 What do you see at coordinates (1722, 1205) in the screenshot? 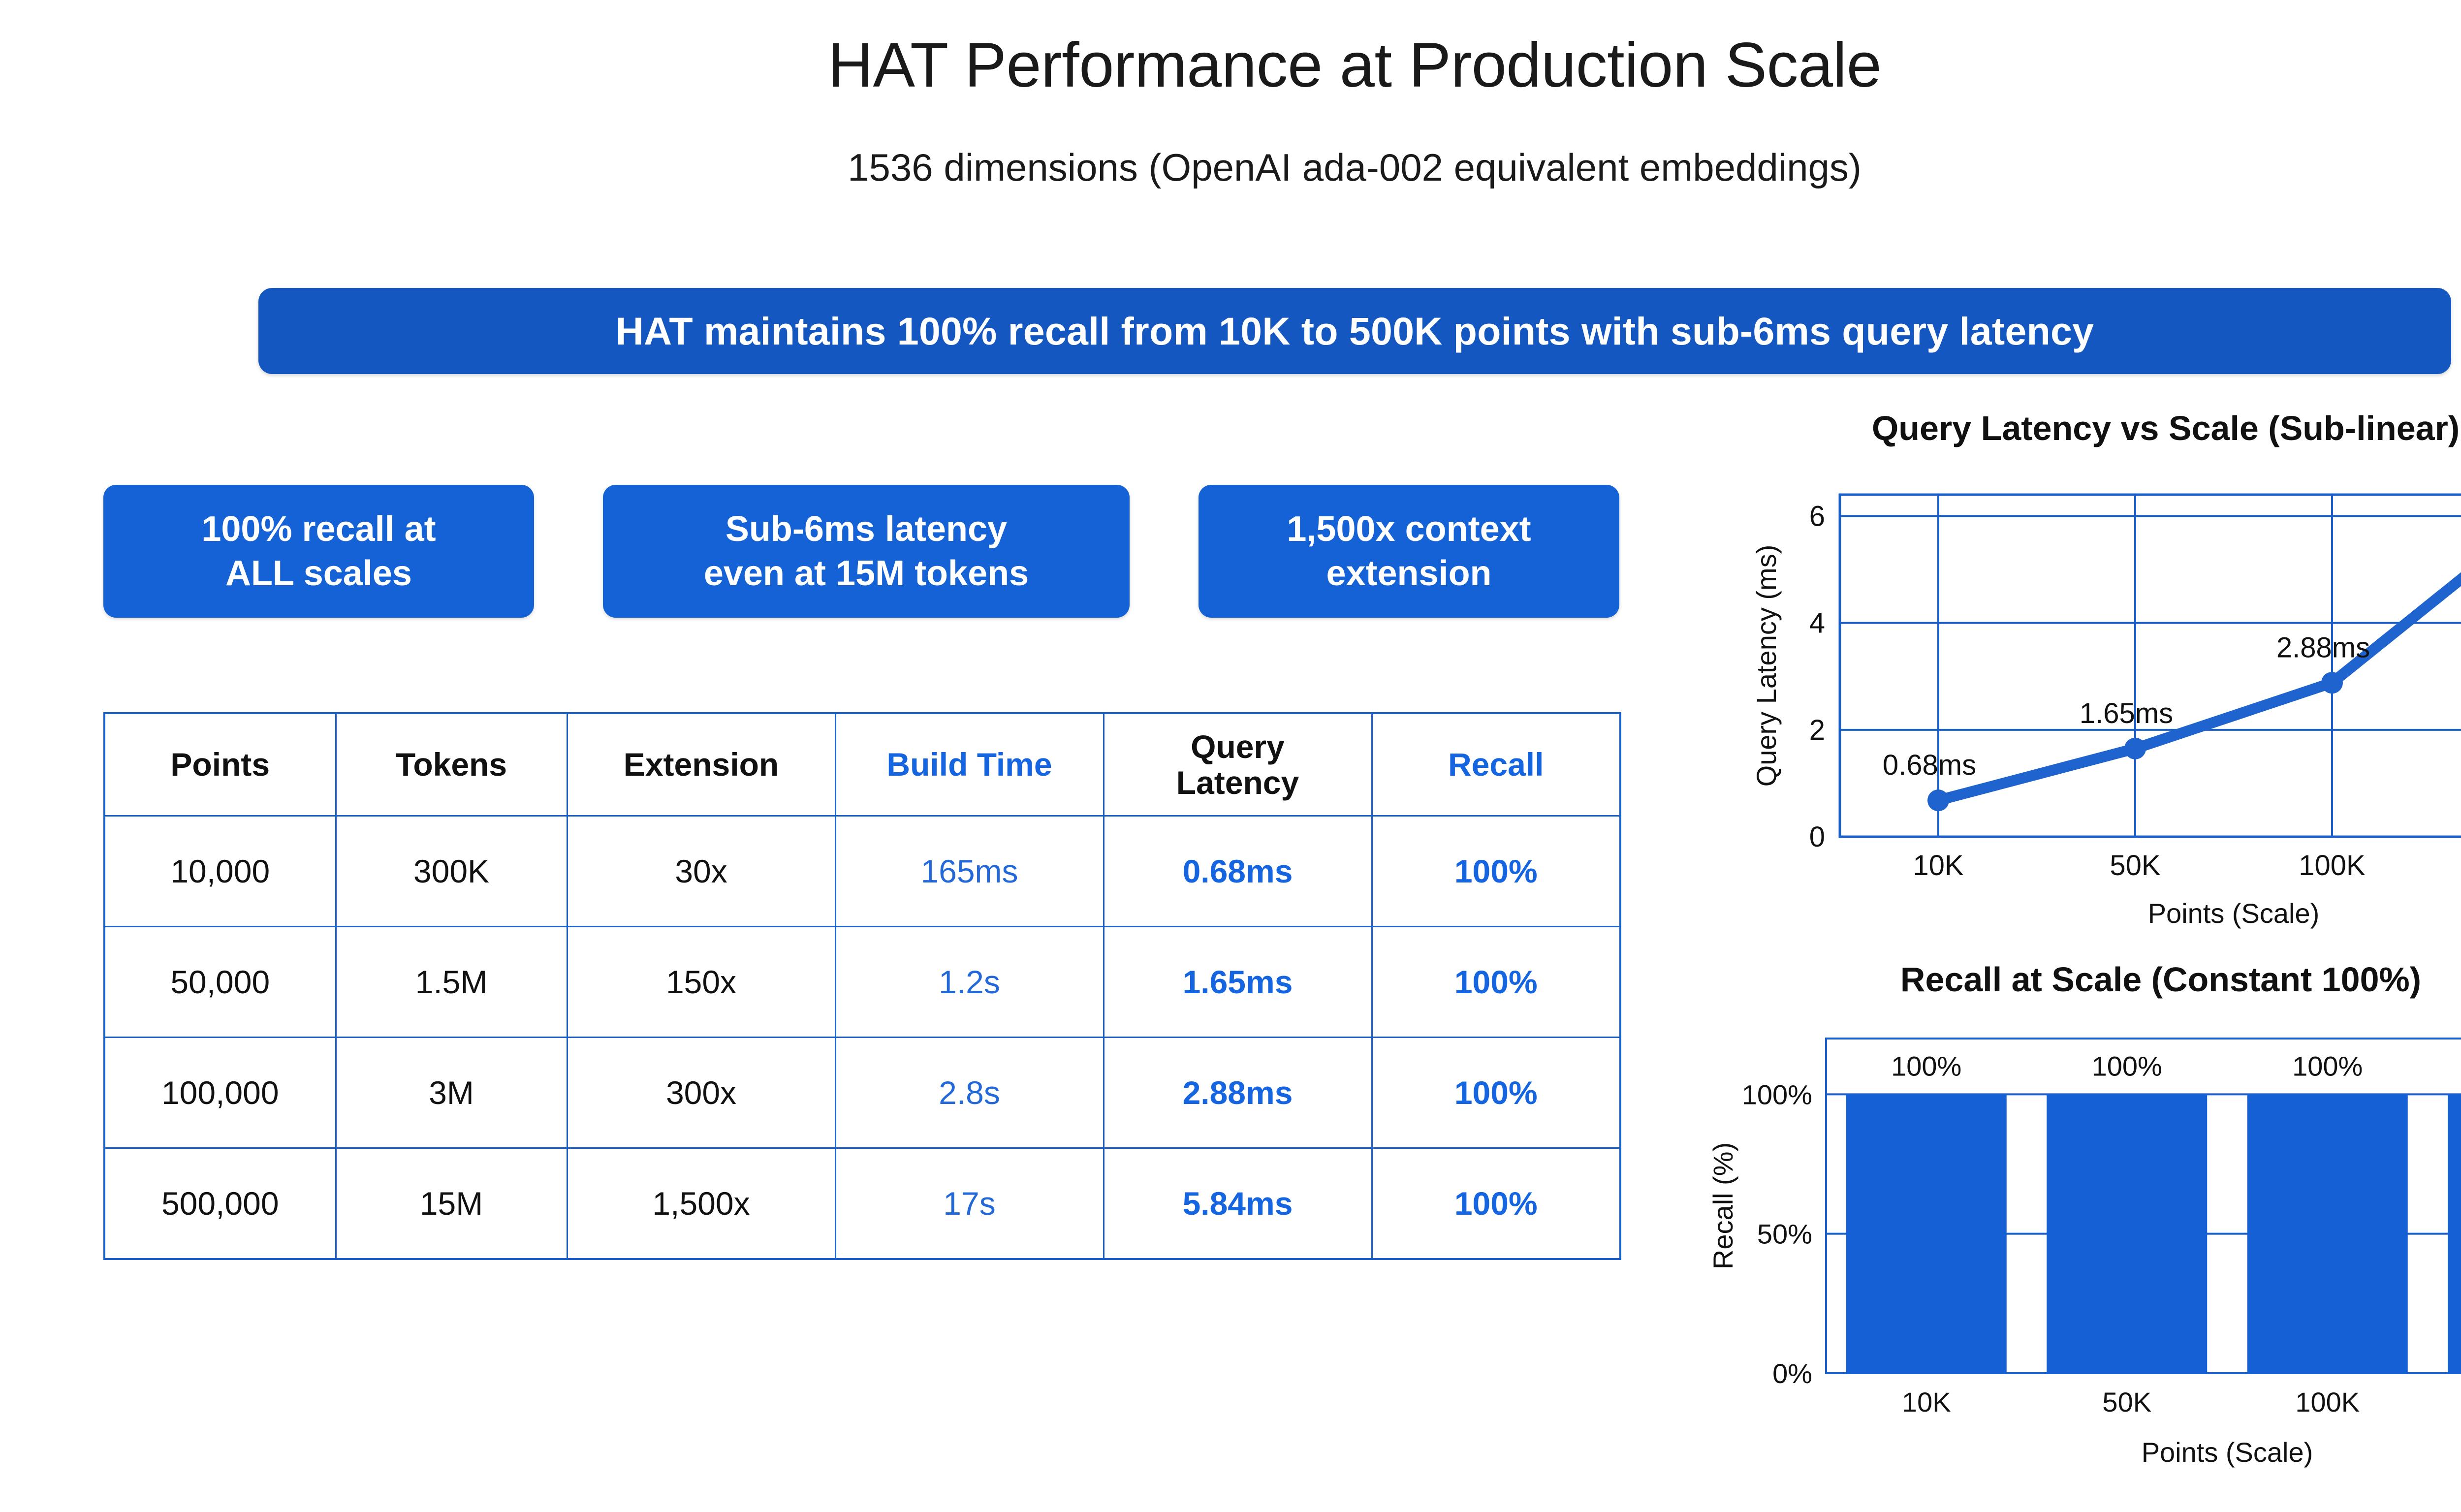
I see `recall-y-axis-label: Recall (%)` at bounding box center [1722, 1205].